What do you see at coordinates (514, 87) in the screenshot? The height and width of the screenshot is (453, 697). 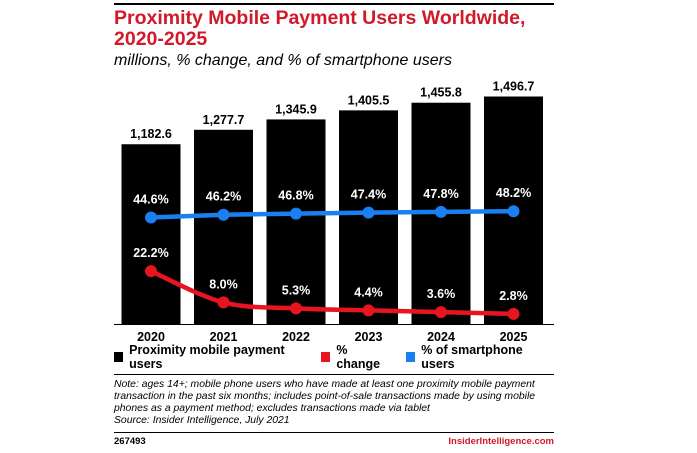 I see `bar-label-2025: 1,496.7` at bounding box center [514, 87].